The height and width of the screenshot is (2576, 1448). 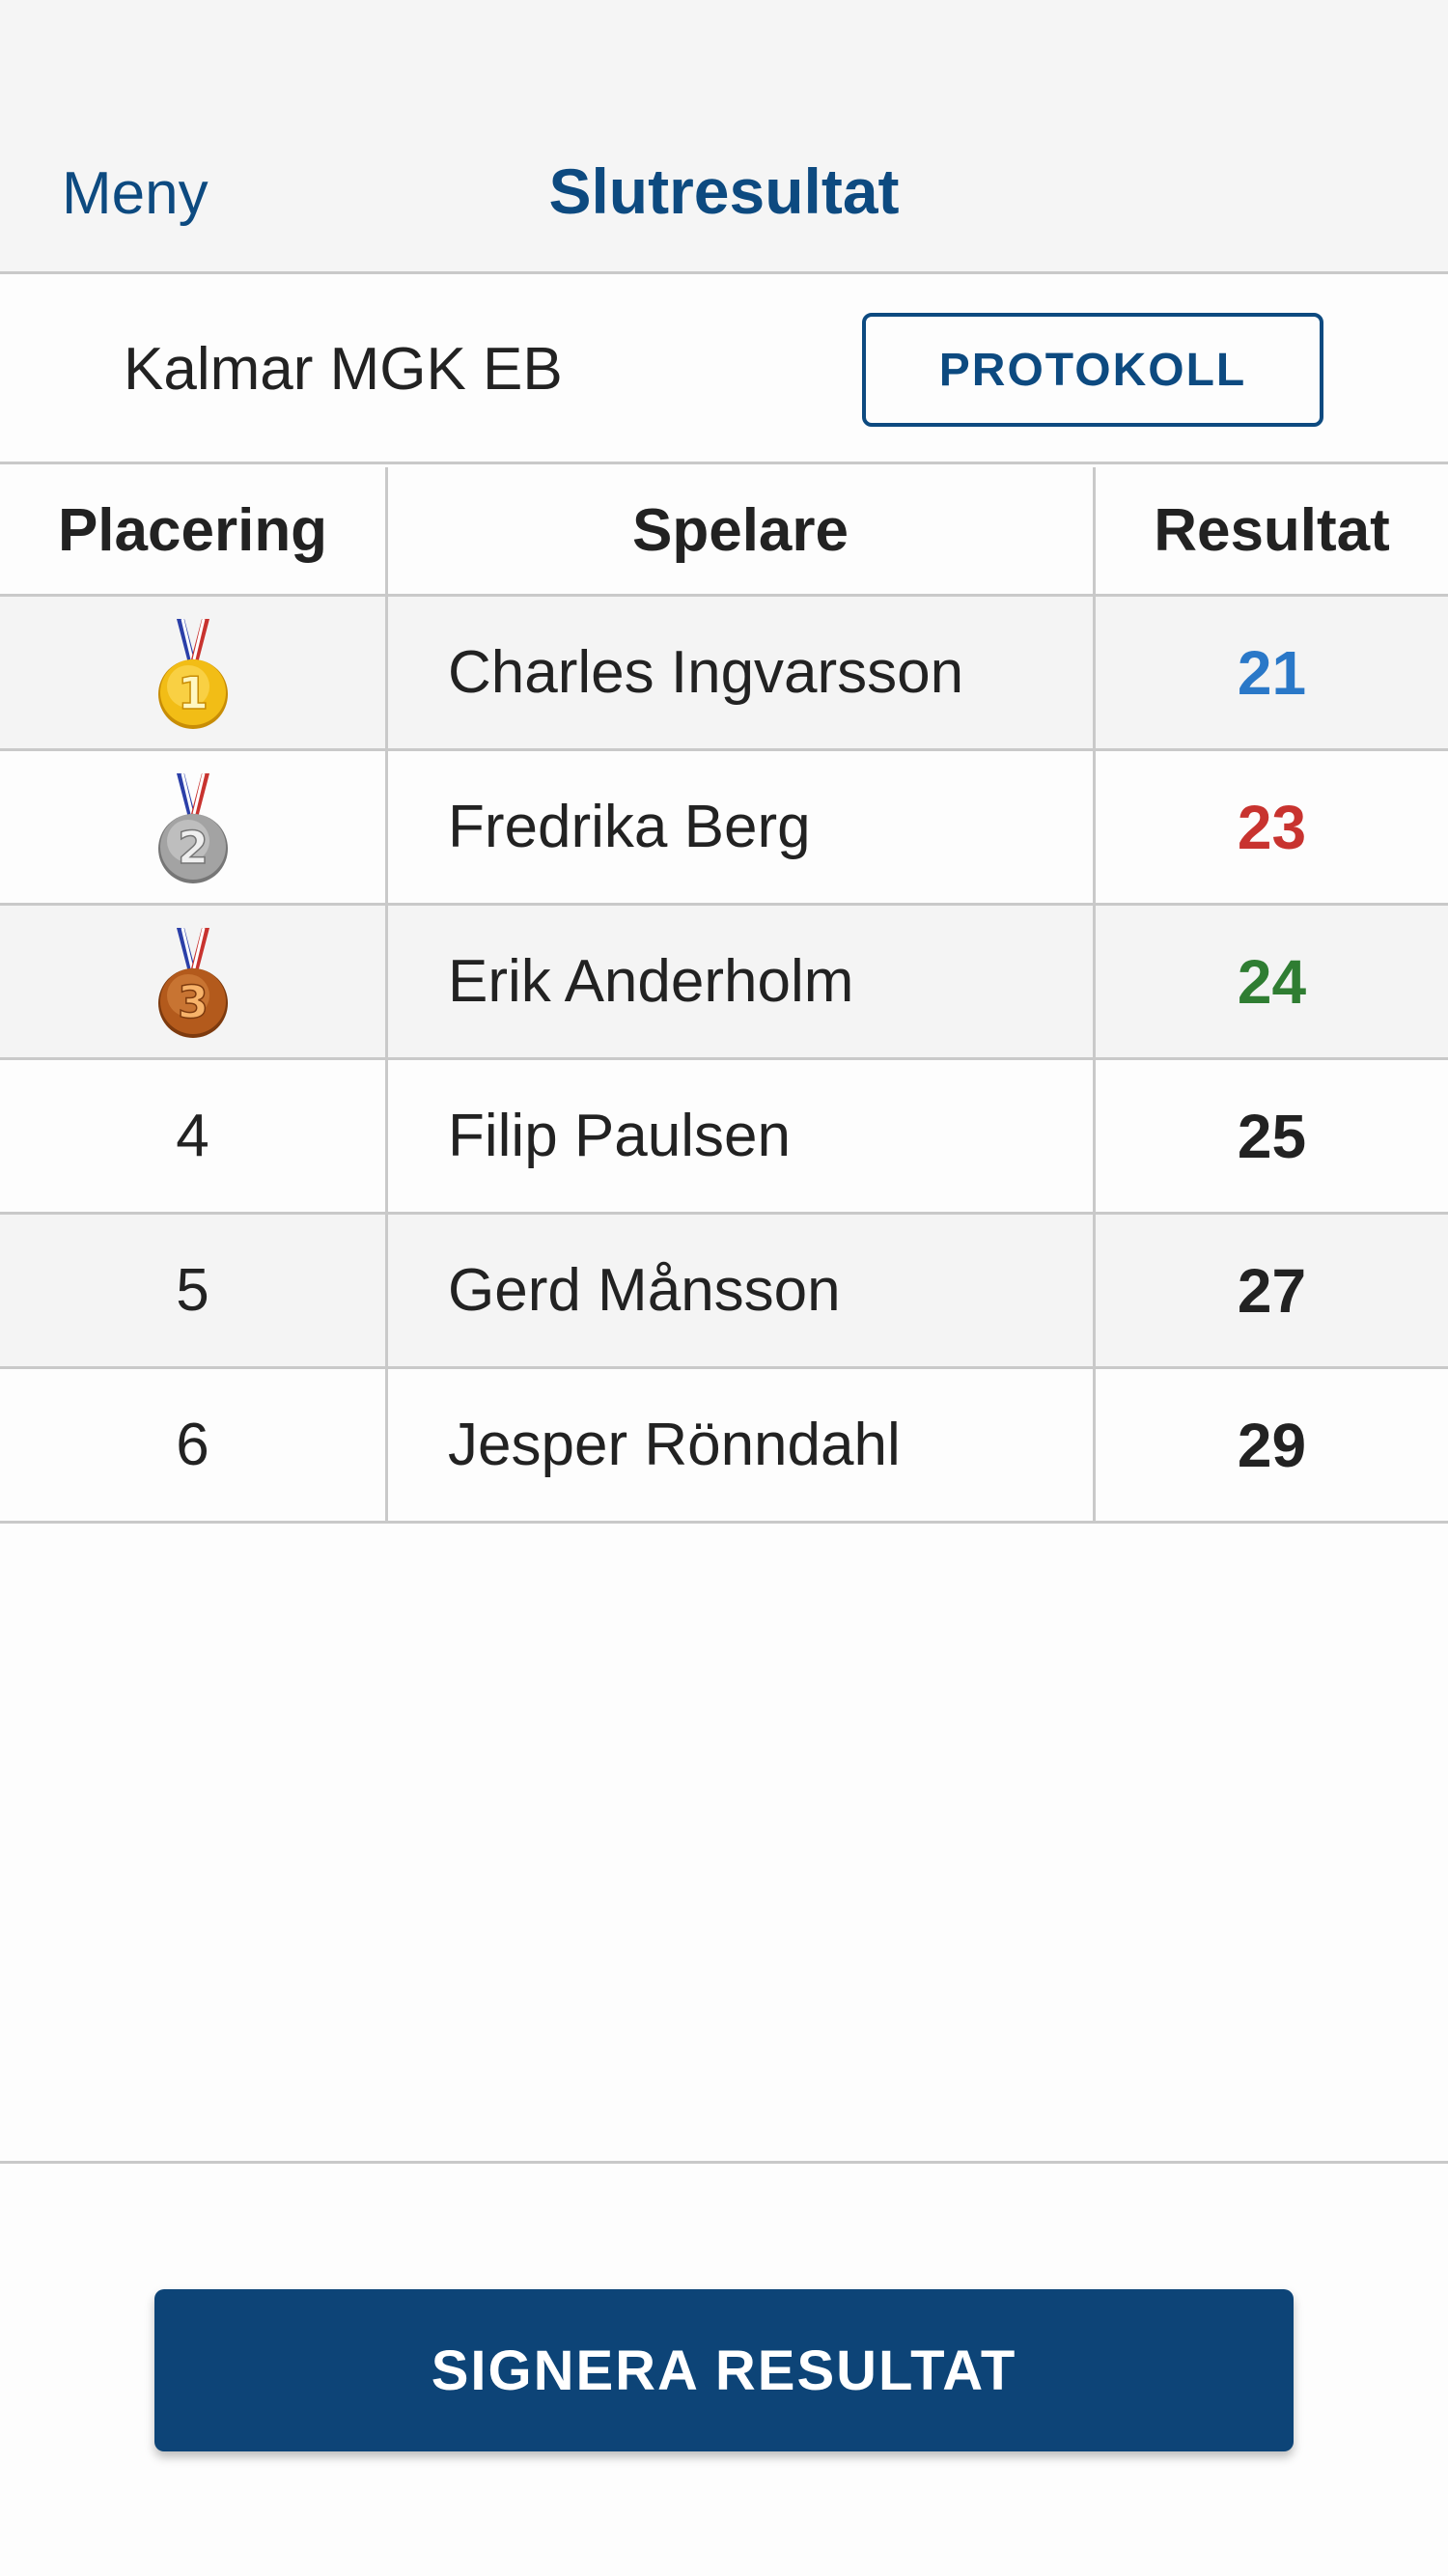 What do you see at coordinates (675, 1445) in the screenshot?
I see `player-name: Jesper Rönndahl` at bounding box center [675, 1445].